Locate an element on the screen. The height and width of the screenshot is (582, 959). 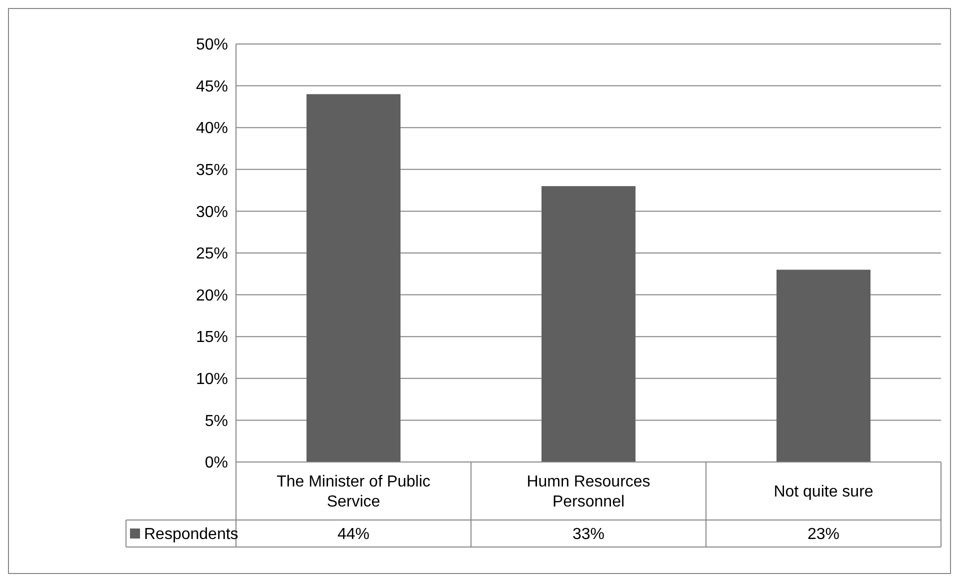
y-tick-label: 0% is located at coordinates (216, 463).